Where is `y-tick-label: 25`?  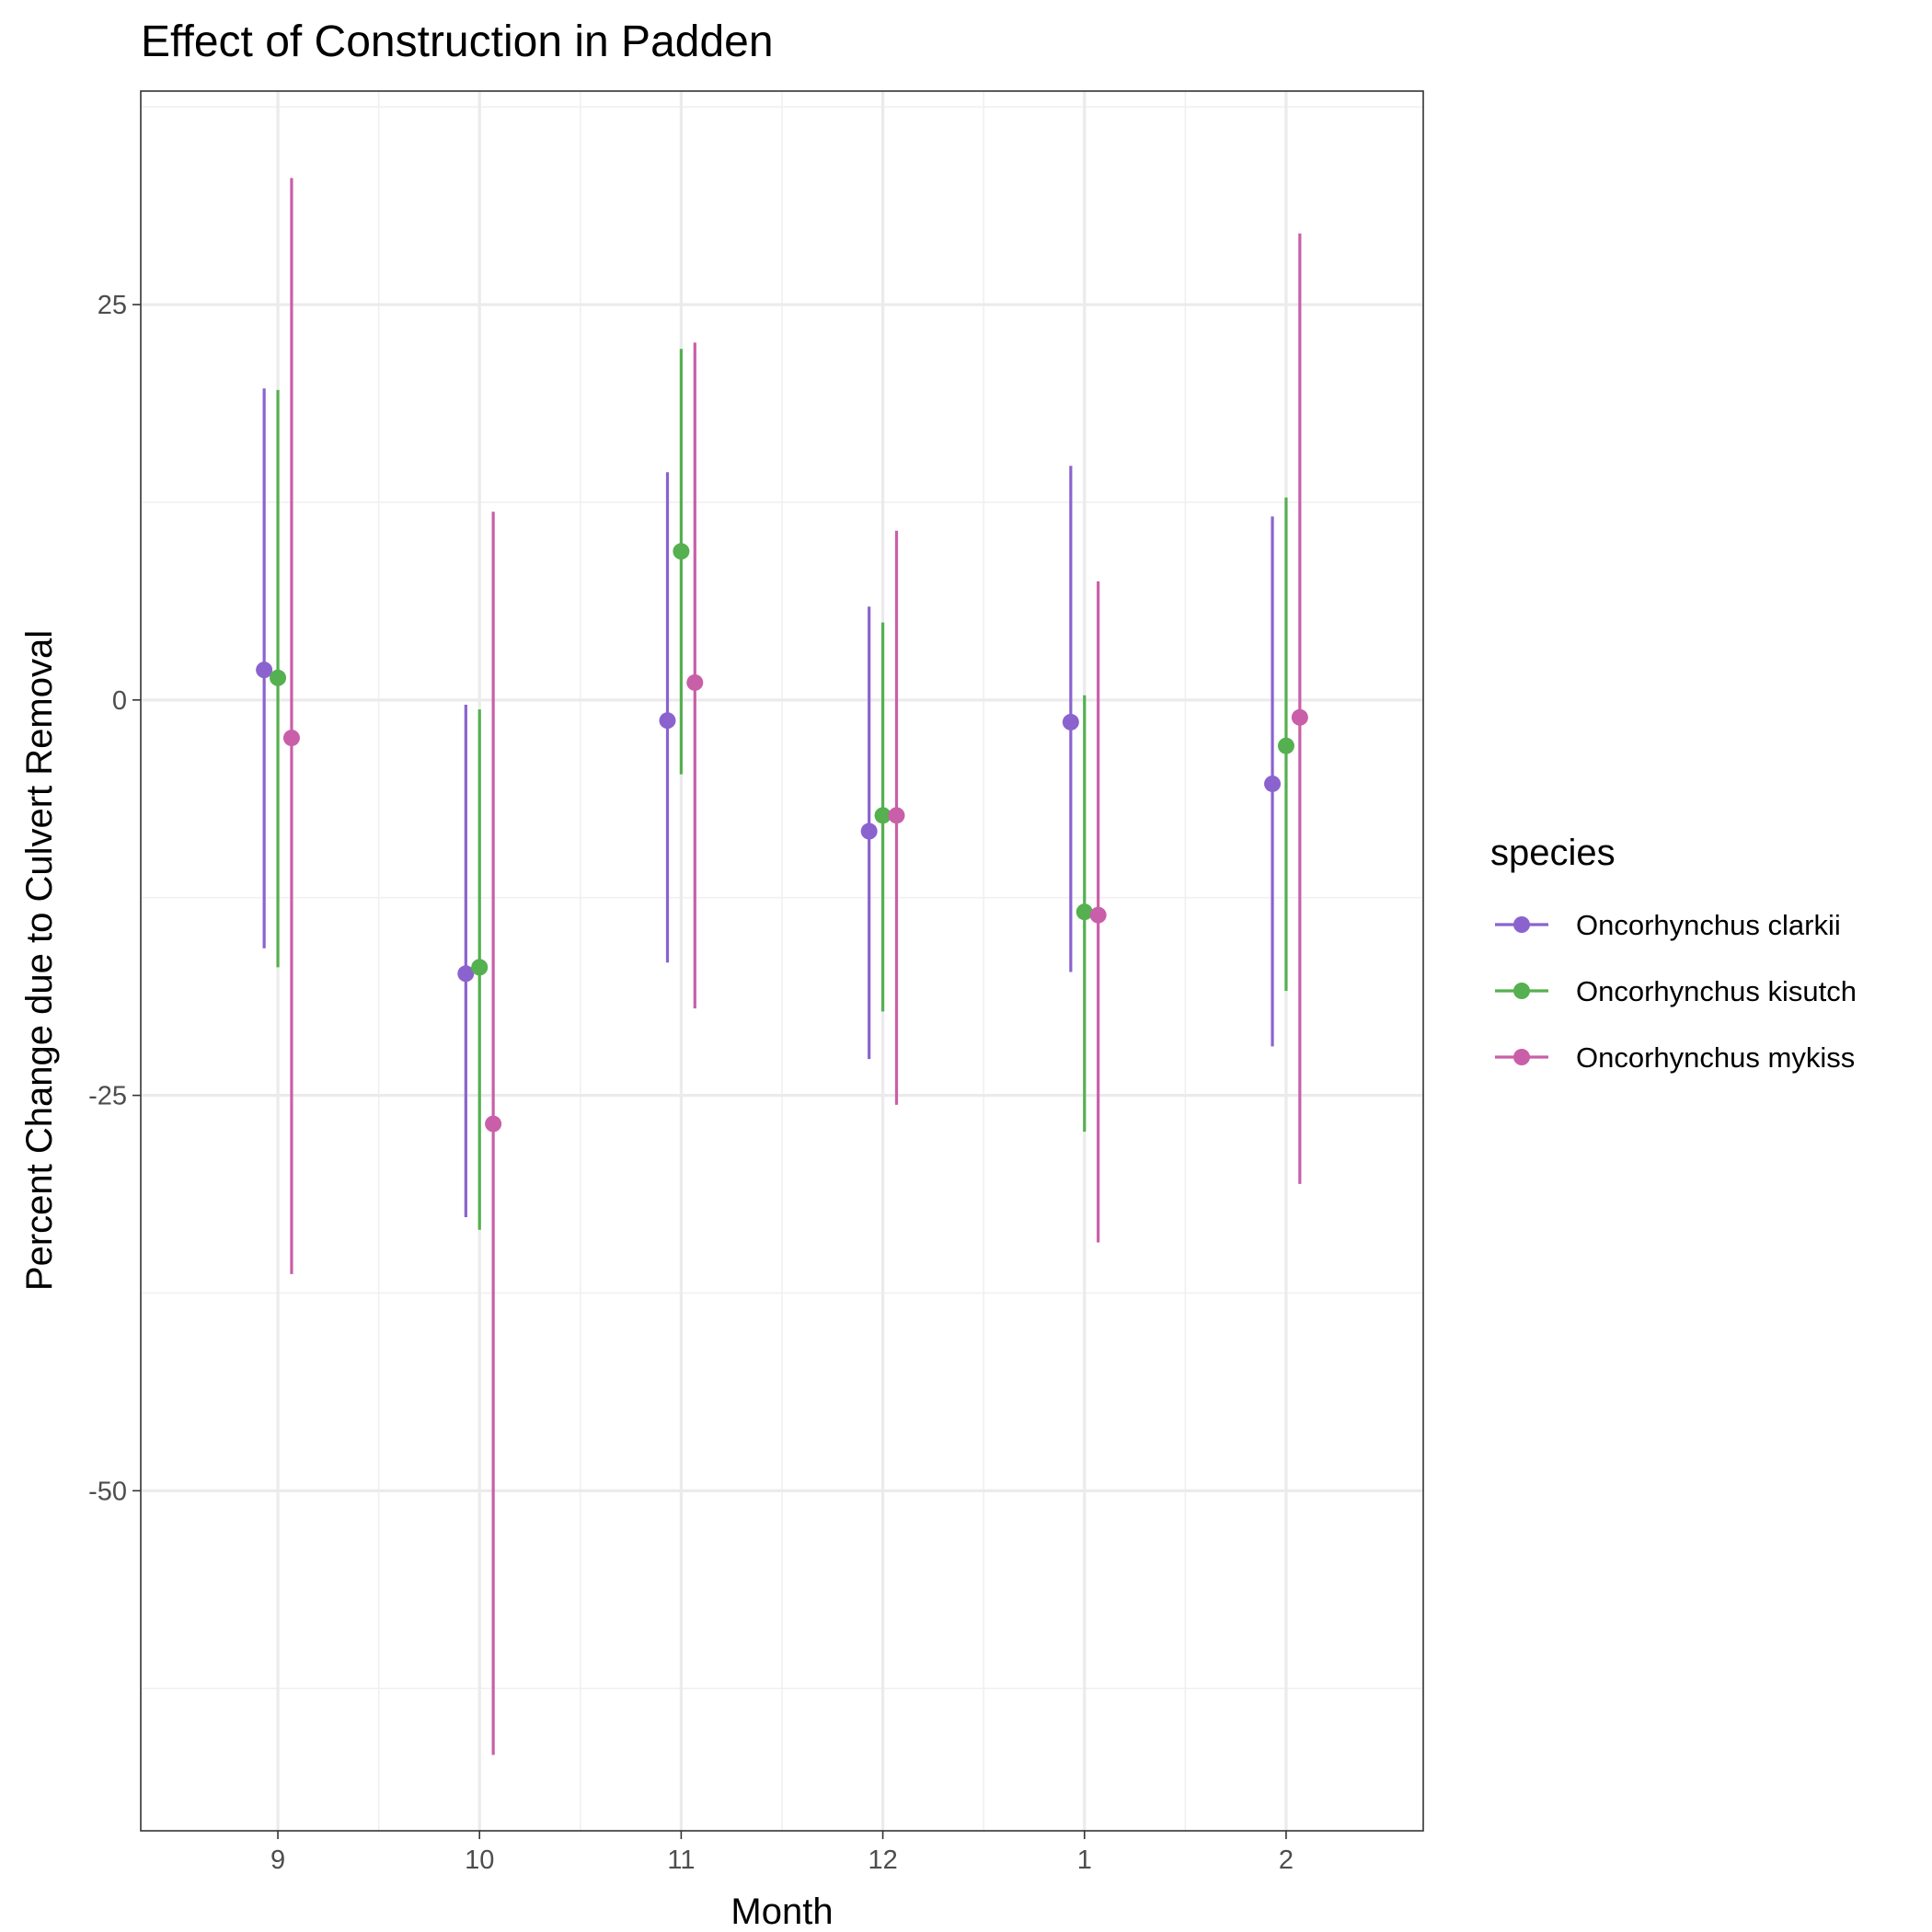
y-tick-label: 25 is located at coordinates (112, 305).